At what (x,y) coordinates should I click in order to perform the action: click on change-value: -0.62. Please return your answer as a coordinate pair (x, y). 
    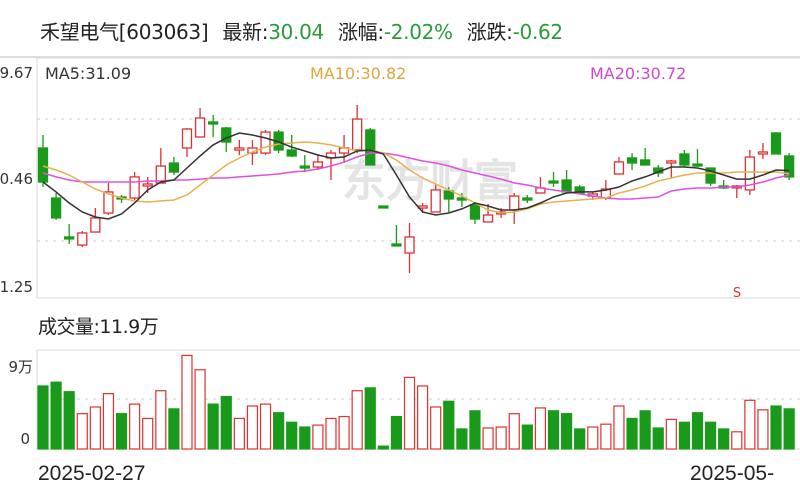
    Looking at the image, I should click on (538, 32).